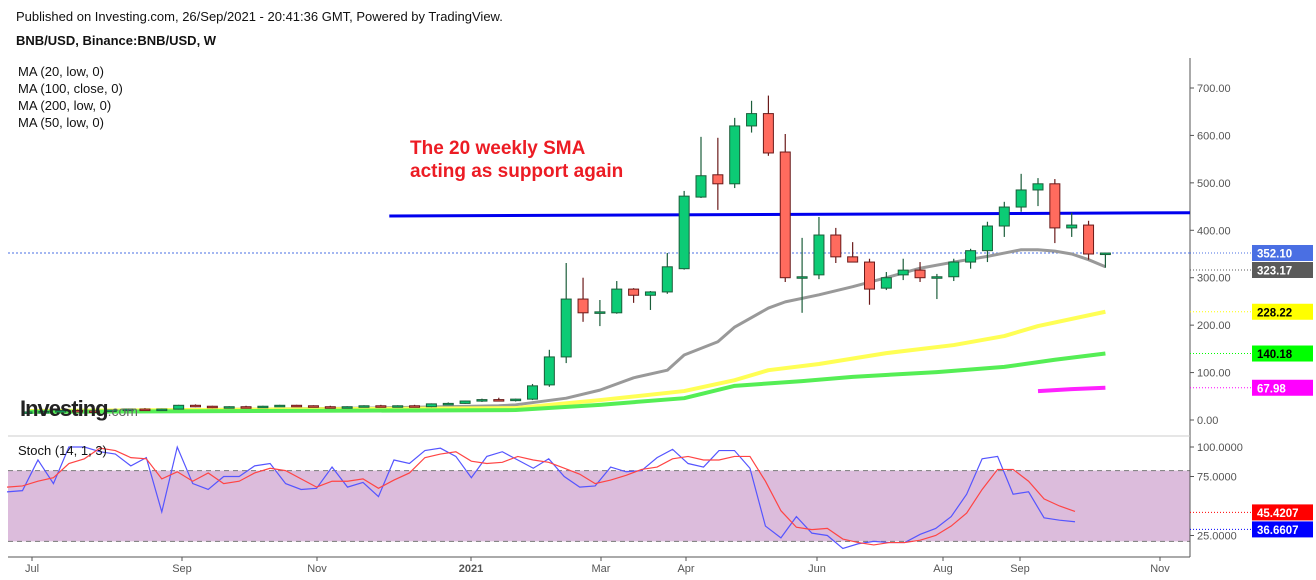 Image resolution: width=1316 pixels, height=580 pixels. What do you see at coordinates (1271, 389) in the screenshot?
I see `ma-value-label-ma50: 67.98` at bounding box center [1271, 389].